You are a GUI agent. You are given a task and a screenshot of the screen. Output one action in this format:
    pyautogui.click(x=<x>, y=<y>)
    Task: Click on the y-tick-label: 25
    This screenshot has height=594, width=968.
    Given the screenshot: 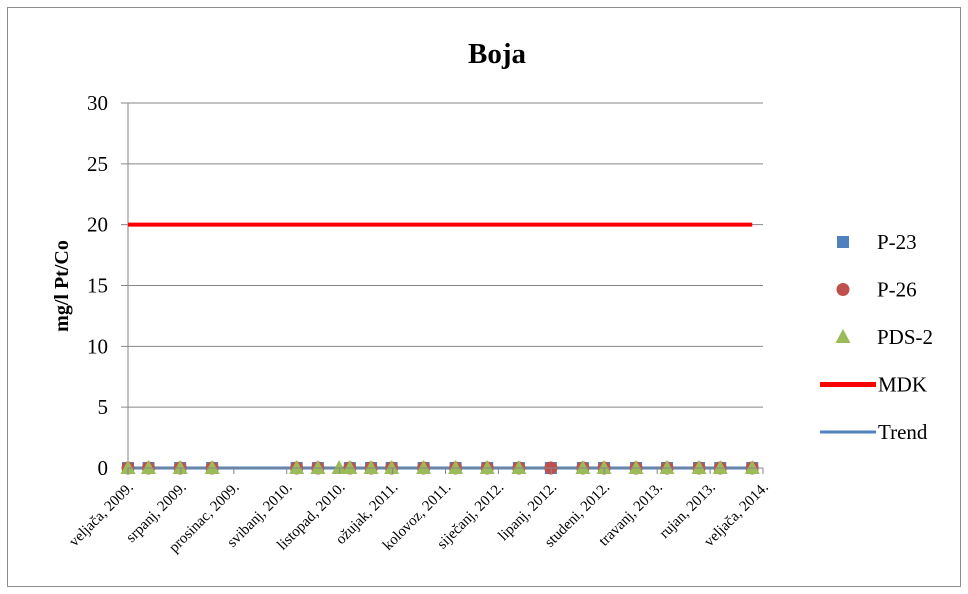 What is the action you would take?
    pyautogui.click(x=97, y=164)
    